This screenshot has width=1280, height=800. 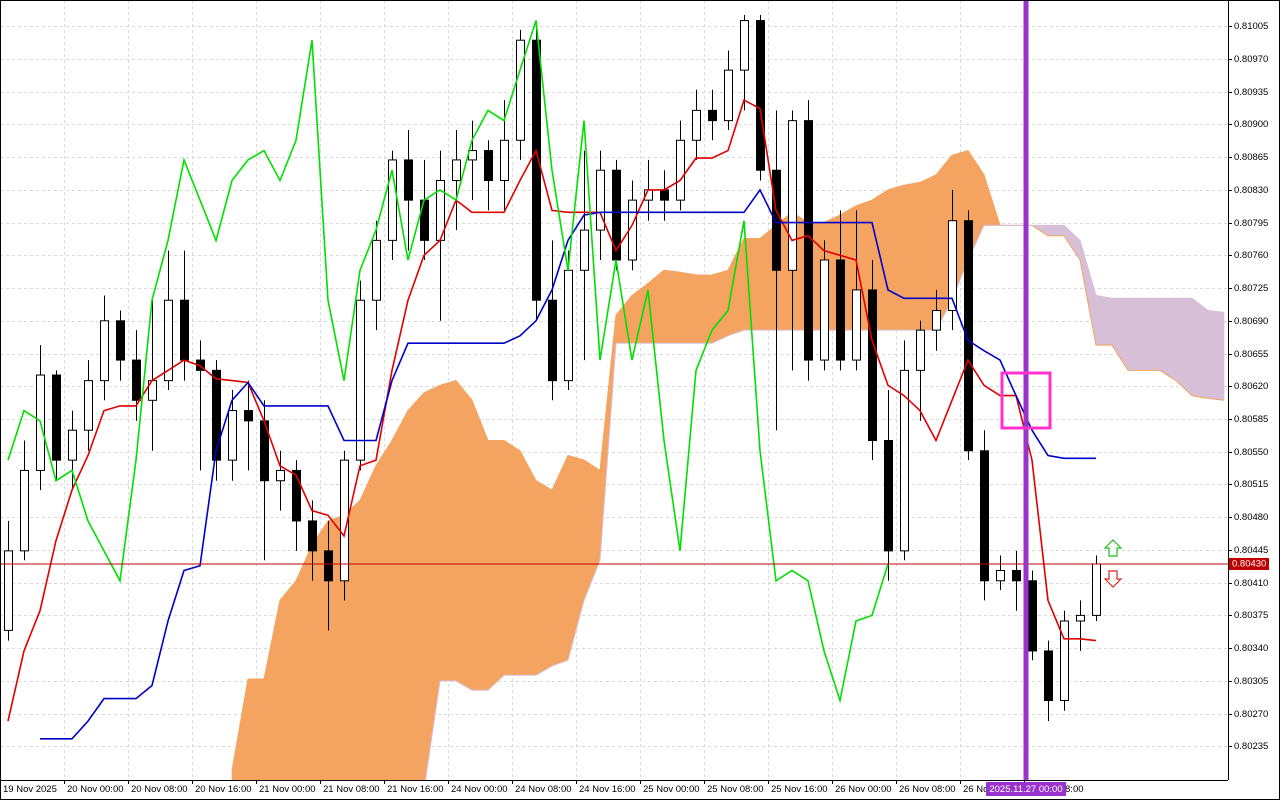 I want to click on x-tick-label: 24 Nov 16:00, so click(x=607, y=789).